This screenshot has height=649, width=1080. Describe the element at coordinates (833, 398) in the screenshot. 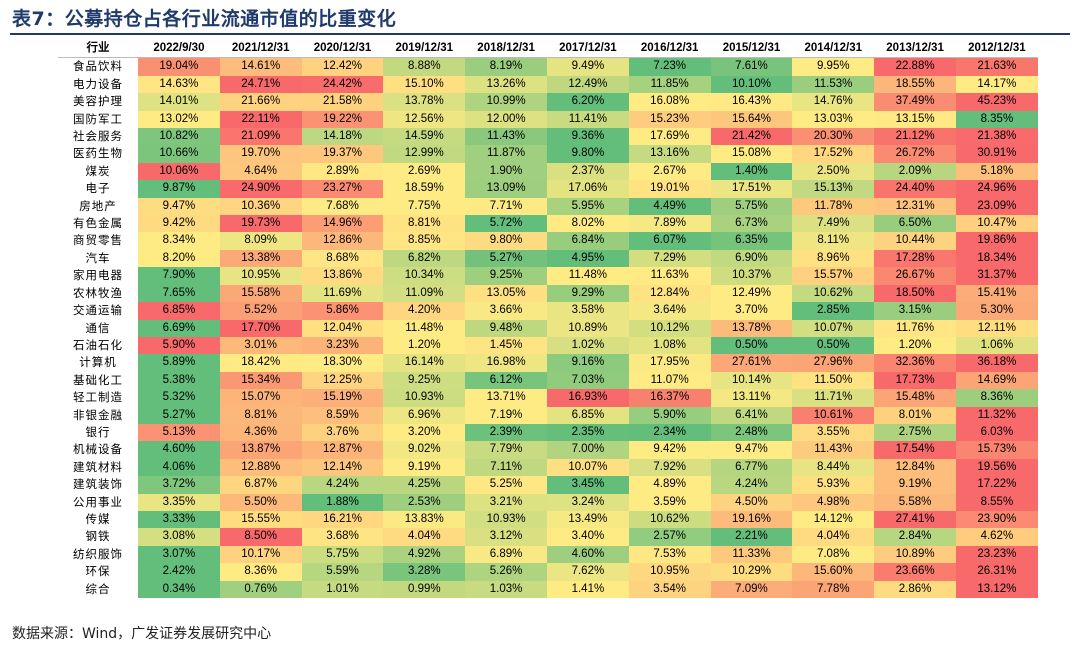

I see `value-cell: 11.71%` at that location.